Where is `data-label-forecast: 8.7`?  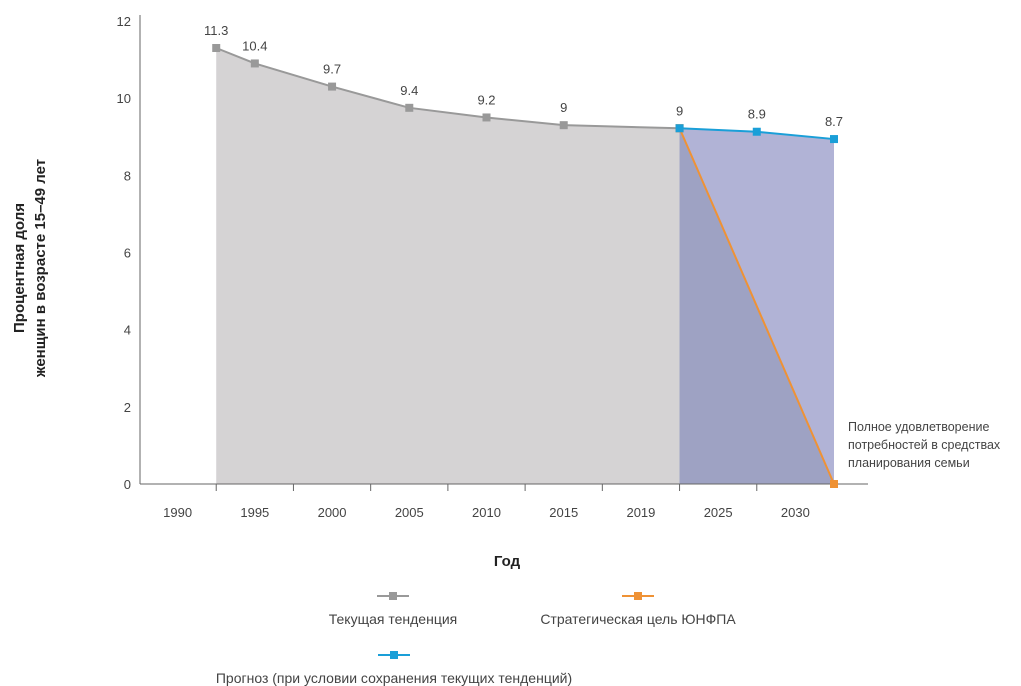
data-label-forecast: 8.7 is located at coordinates (834, 121).